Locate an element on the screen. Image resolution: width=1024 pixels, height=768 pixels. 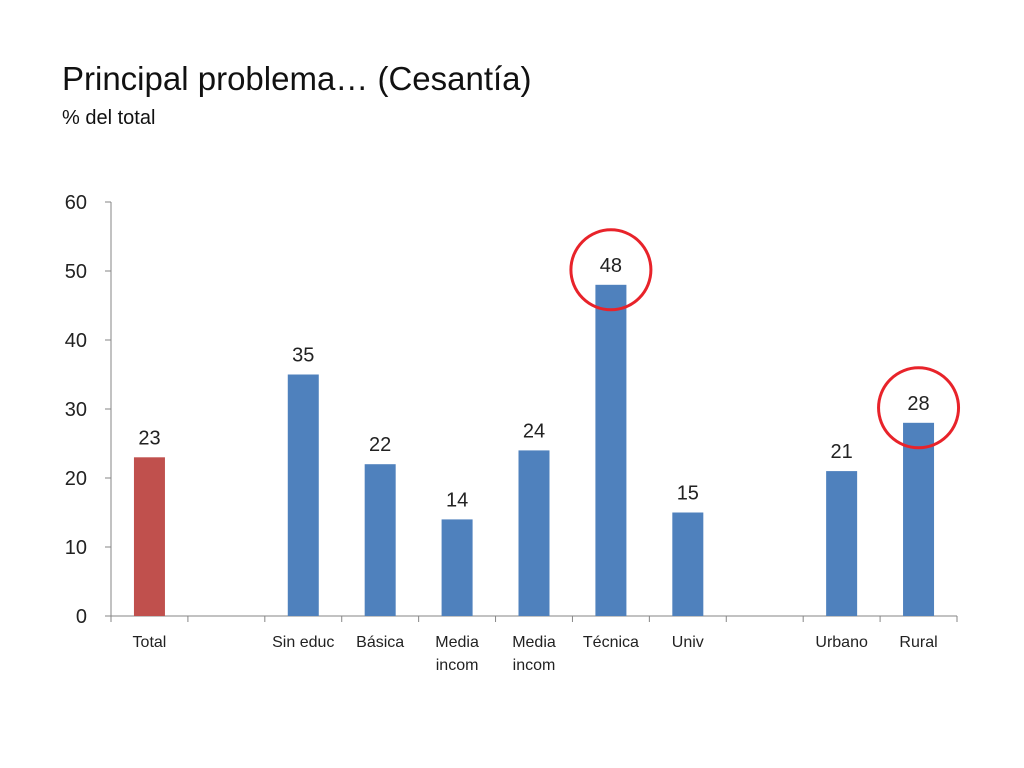
y-tick-label: 30 is located at coordinates (76, 410).